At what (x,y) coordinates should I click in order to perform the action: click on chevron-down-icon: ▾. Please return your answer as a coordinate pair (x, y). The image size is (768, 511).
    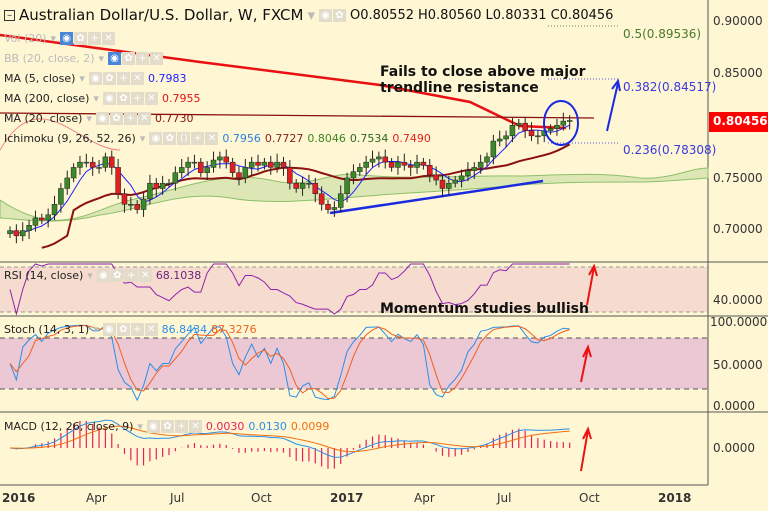
    Looking at the image, I should click on (311, 15).